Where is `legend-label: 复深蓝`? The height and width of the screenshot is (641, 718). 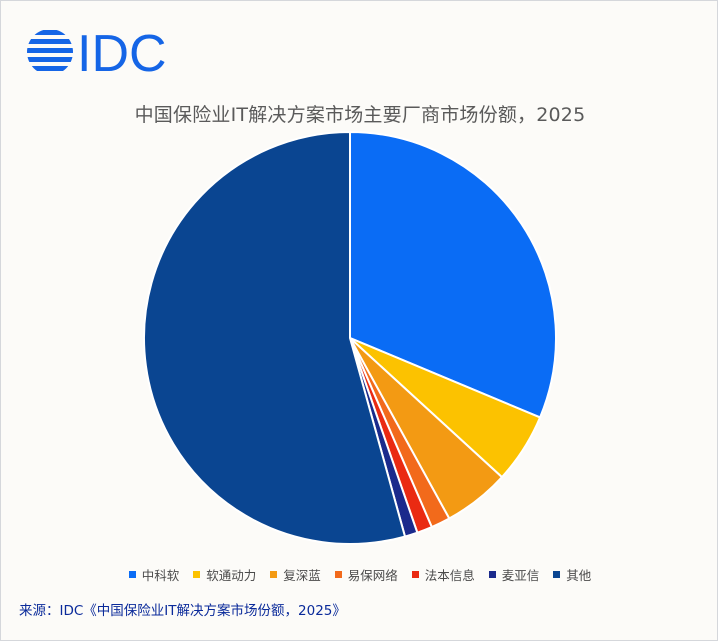 legend-label: 复深蓝 is located at coordinates (302, 575).